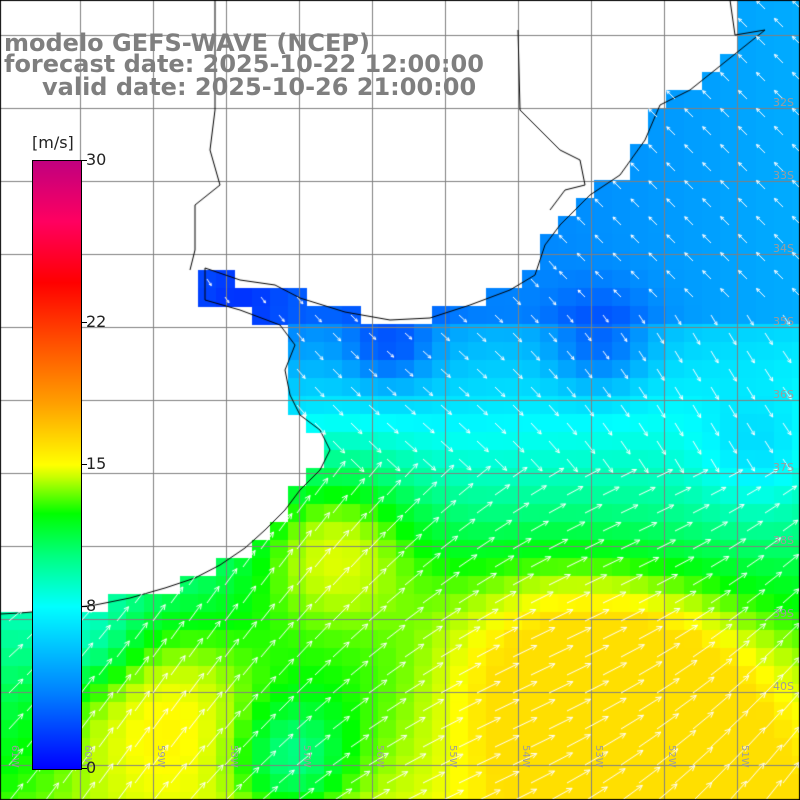  What do you see at coordinates (259, 87) in the screenshot?
I see `valid-date: valid date: 2025-10-26 21:00:00` at bounding box center [259, 87].